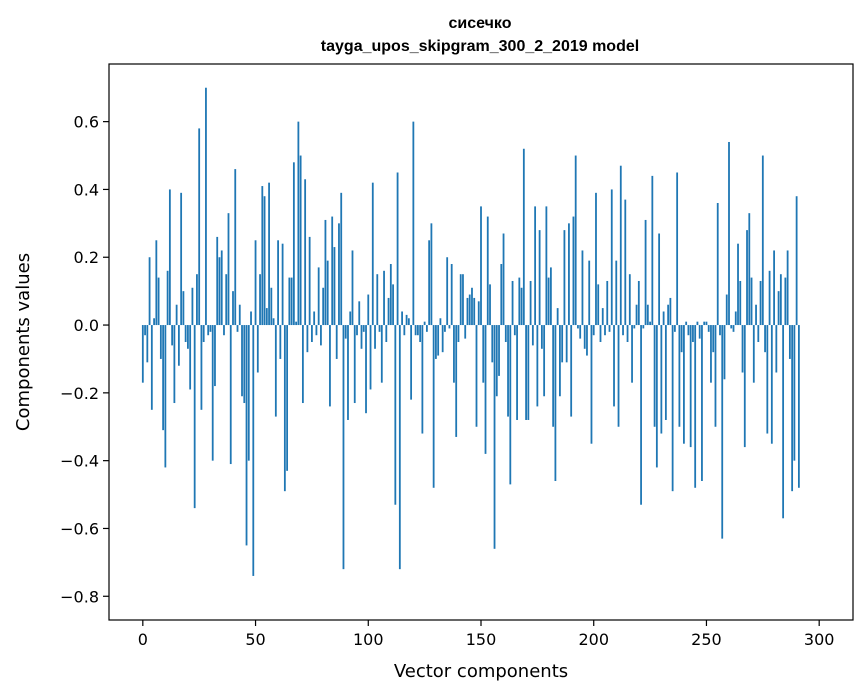 This screenshot has height=696, width=867. I want to click on x-tick-label: 0, so click(143, 639).